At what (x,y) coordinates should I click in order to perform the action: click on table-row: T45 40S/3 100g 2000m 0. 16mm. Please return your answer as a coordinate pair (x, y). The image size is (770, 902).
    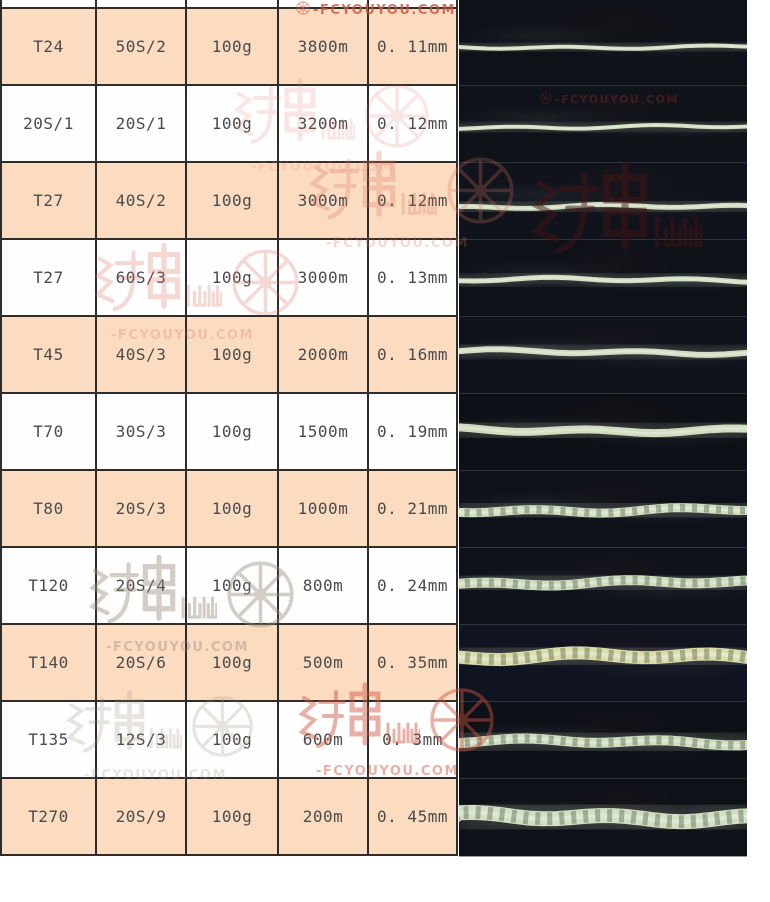
    Looking at the image, I should click on (229, 355).